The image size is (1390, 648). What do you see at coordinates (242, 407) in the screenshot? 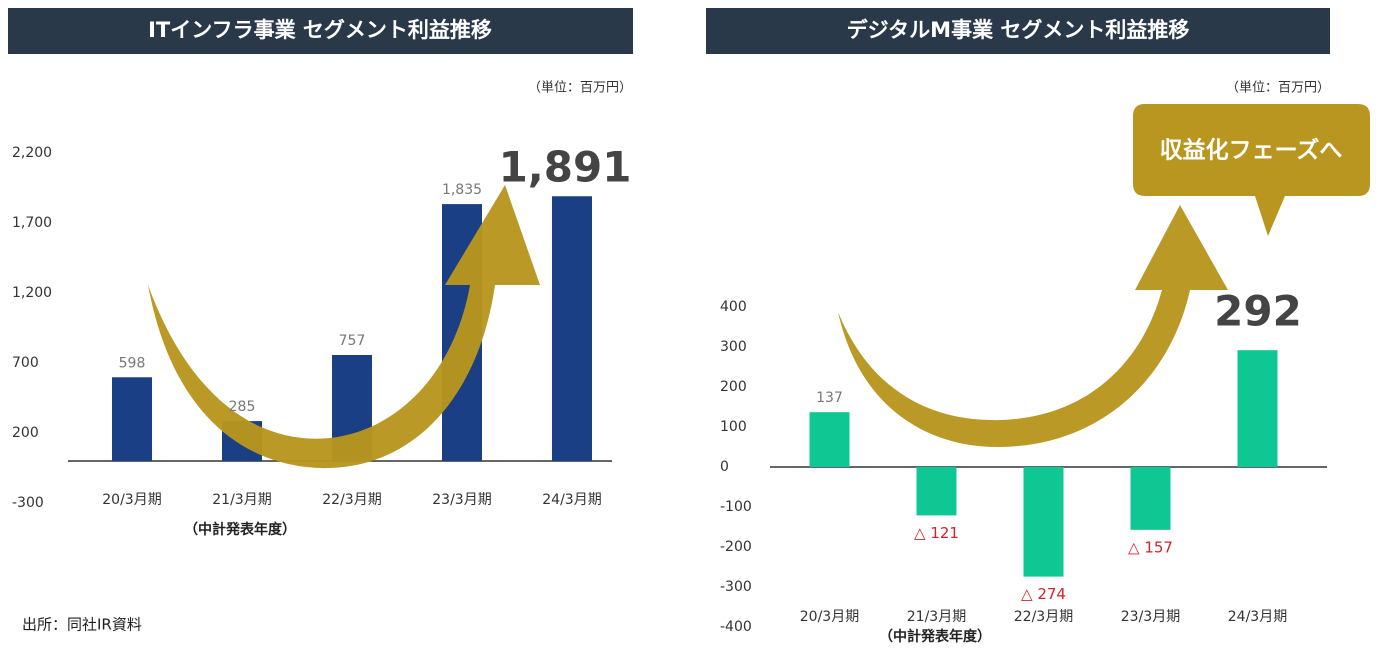
I see `data-label: 285` at bounding box center [242, 407].